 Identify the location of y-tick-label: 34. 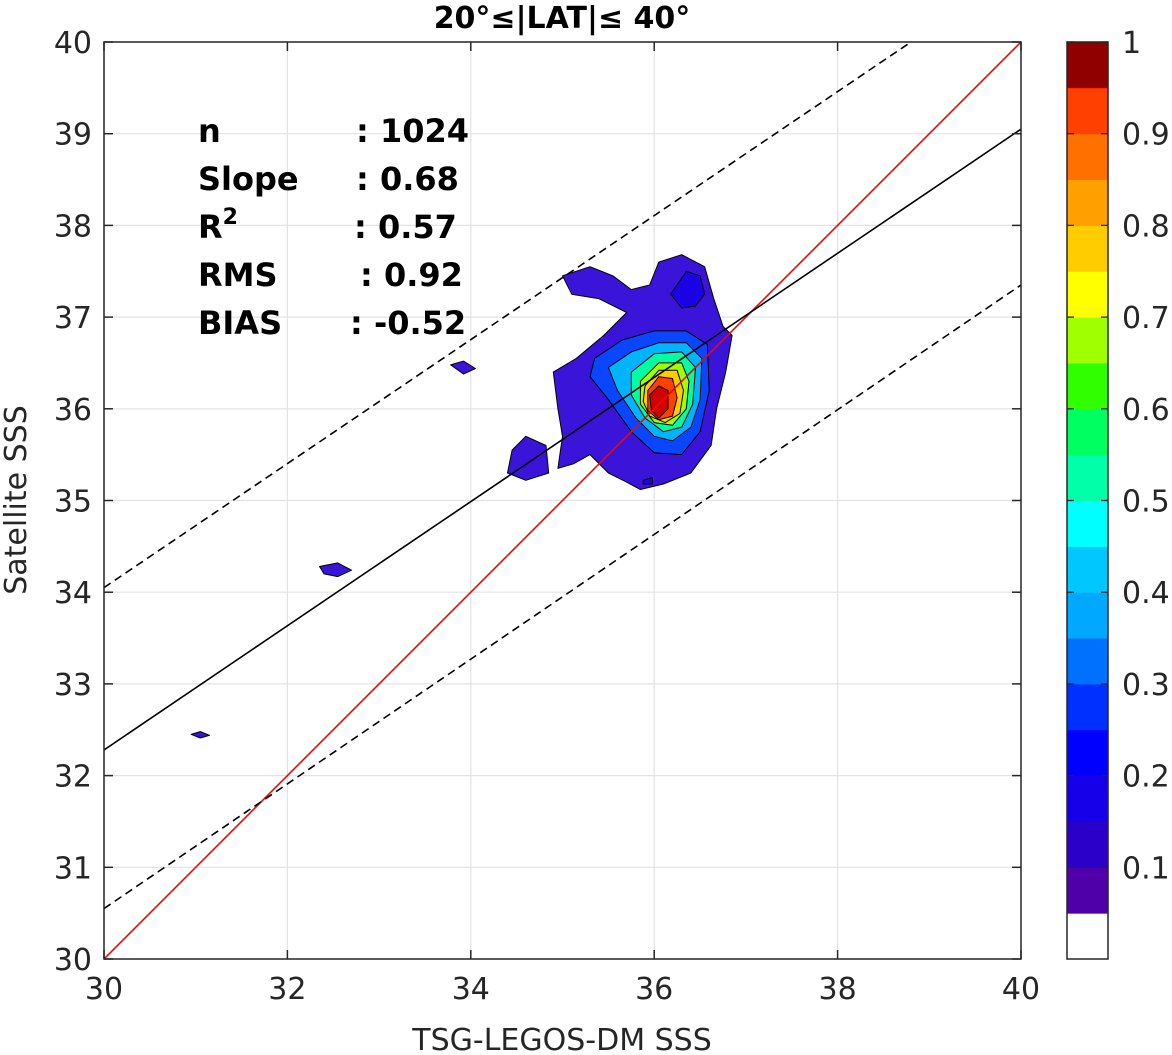
(73, 593).